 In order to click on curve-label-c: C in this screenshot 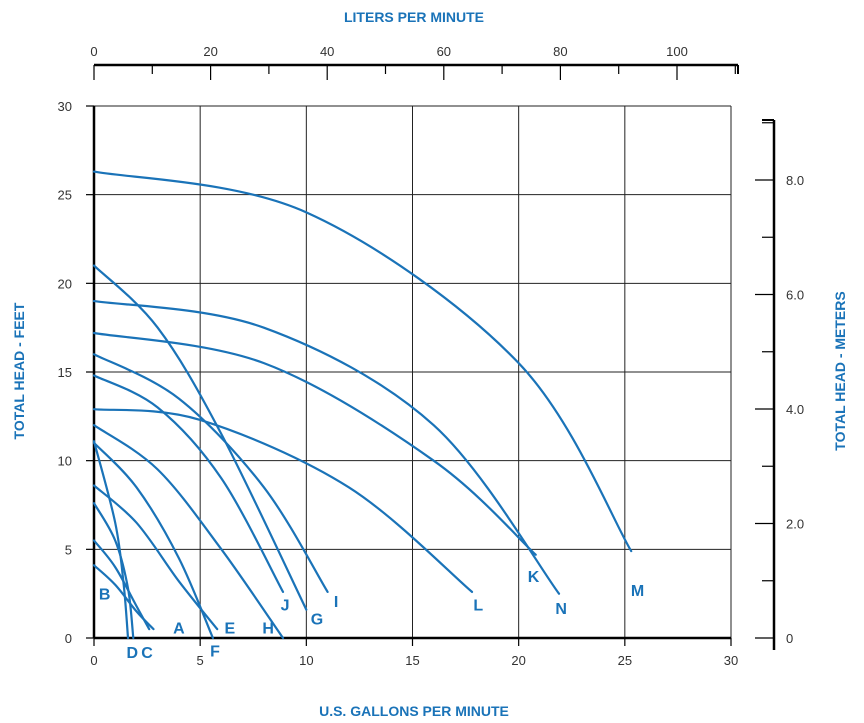, I will do `click(147, 653)`.